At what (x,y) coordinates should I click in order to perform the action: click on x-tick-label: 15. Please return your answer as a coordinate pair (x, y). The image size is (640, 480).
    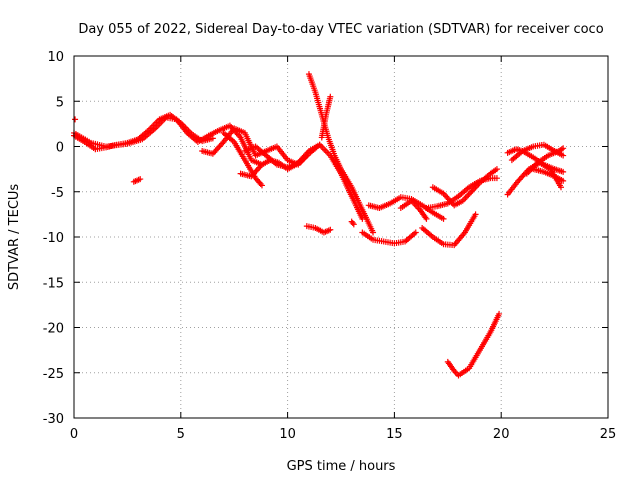
    Looking at the image, I should click on (394, 434).